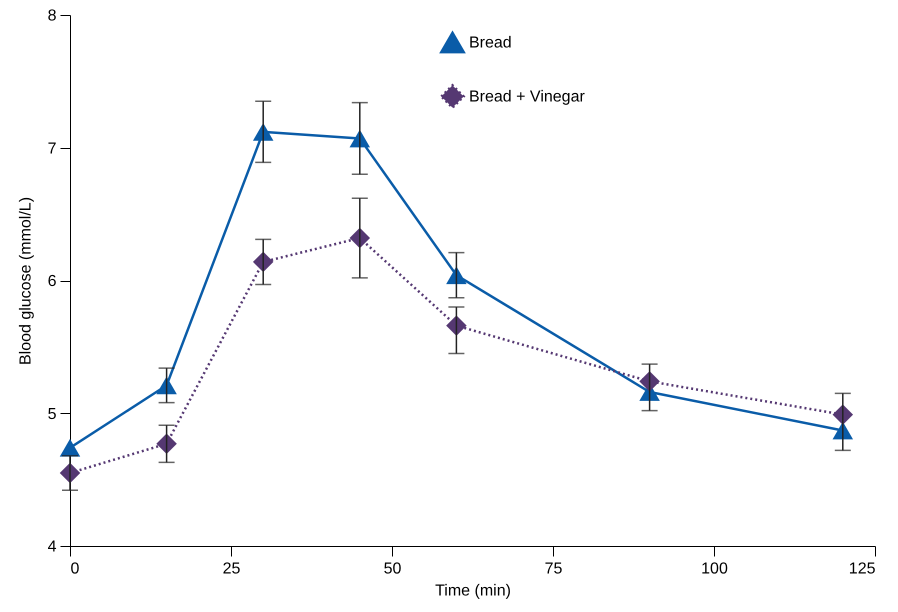 The image size is (898, 612). What do you see at coordinates (75, 569) in the screenshot?
I see `x-tick-label: 0` at bounding box center [75, 569].